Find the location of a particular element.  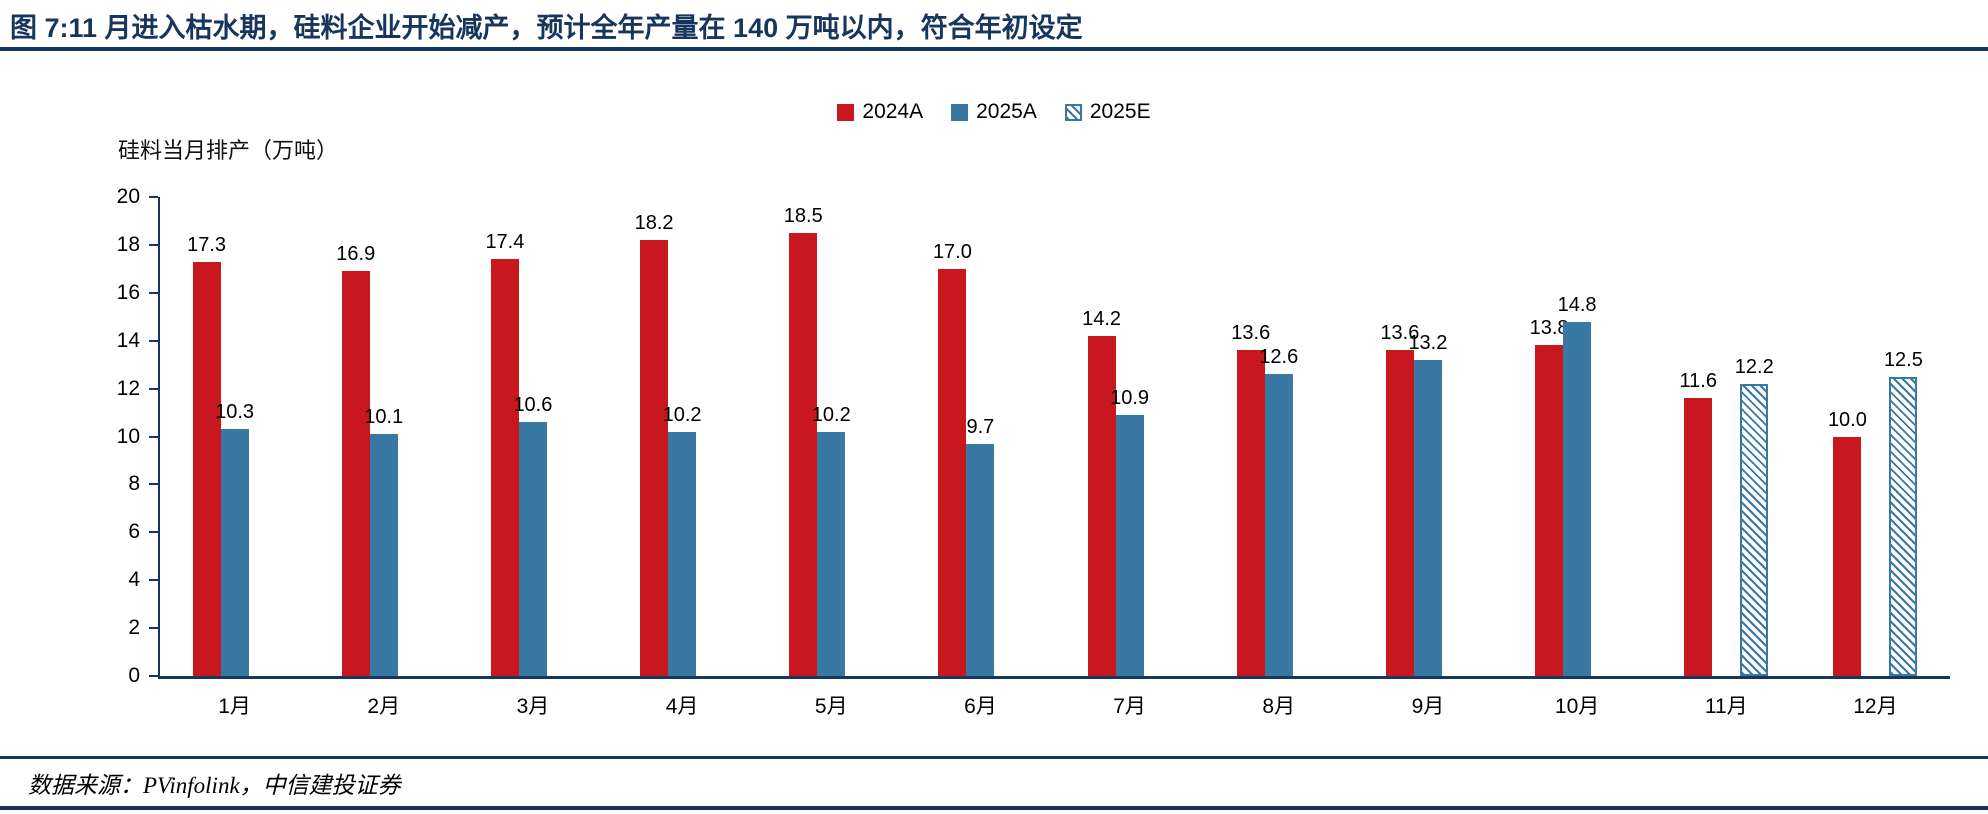

x-tick-label: 10月 is located at coordinates (1577, 706).